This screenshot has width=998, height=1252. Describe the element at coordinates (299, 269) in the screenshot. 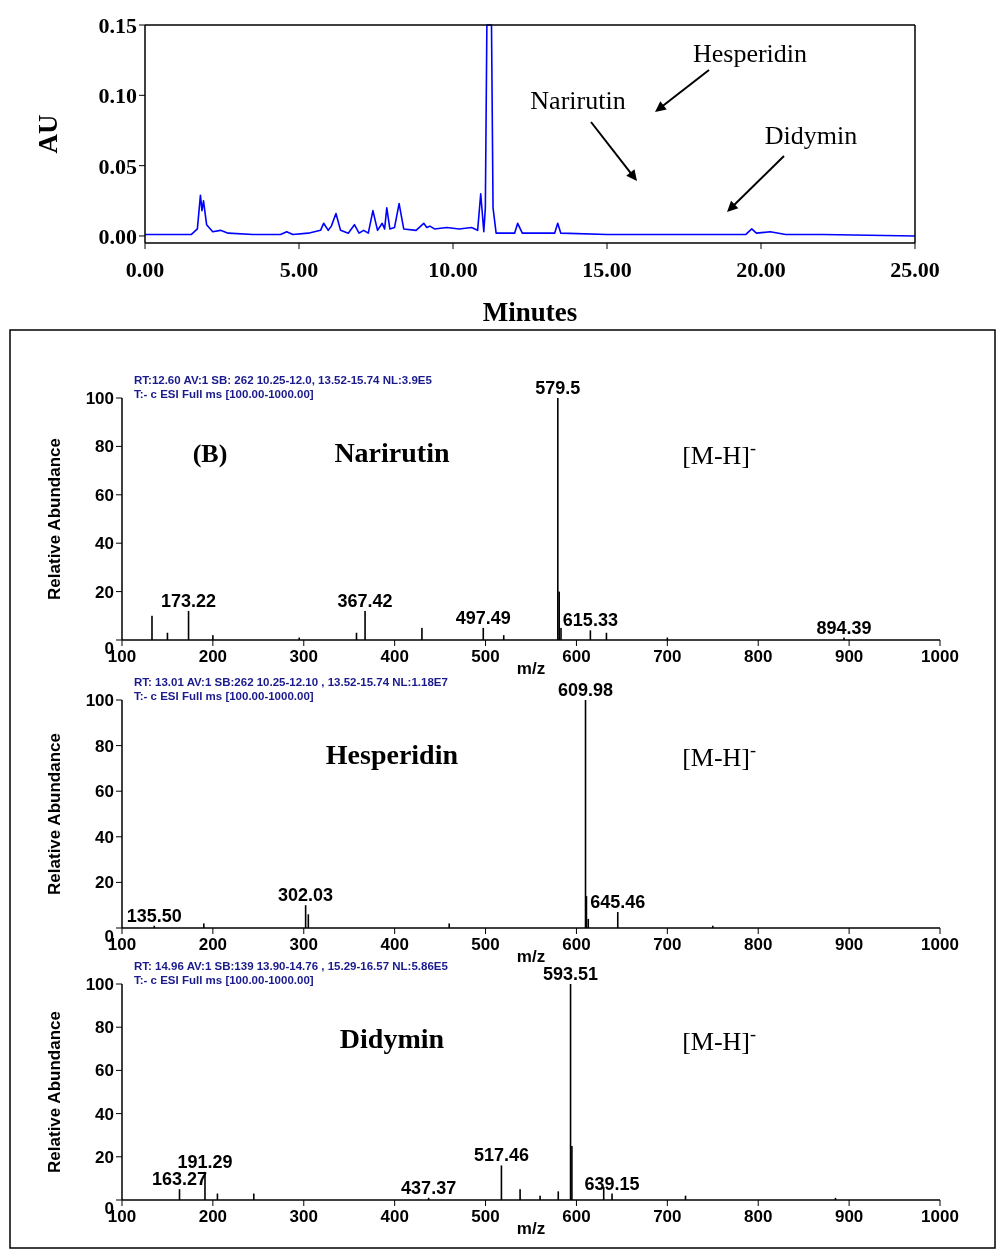

I see `x-tick-label: 5.00` at that location.